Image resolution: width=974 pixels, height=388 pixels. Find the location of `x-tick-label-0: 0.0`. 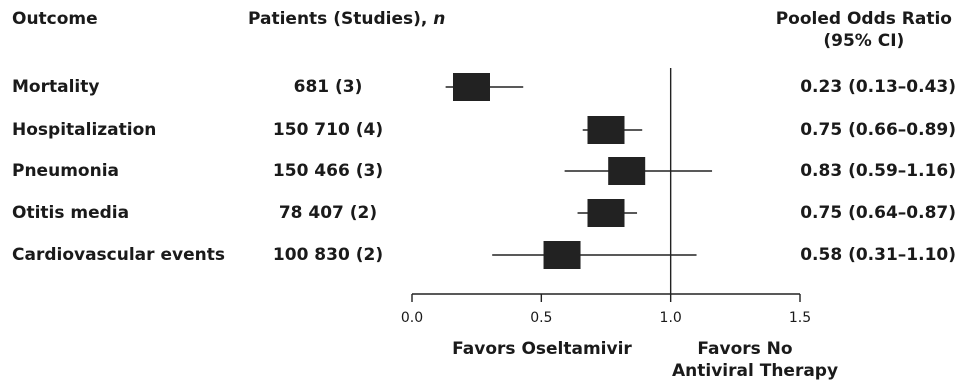

x-tick-label-0: 0.0 is located at coordinates (412, 318).